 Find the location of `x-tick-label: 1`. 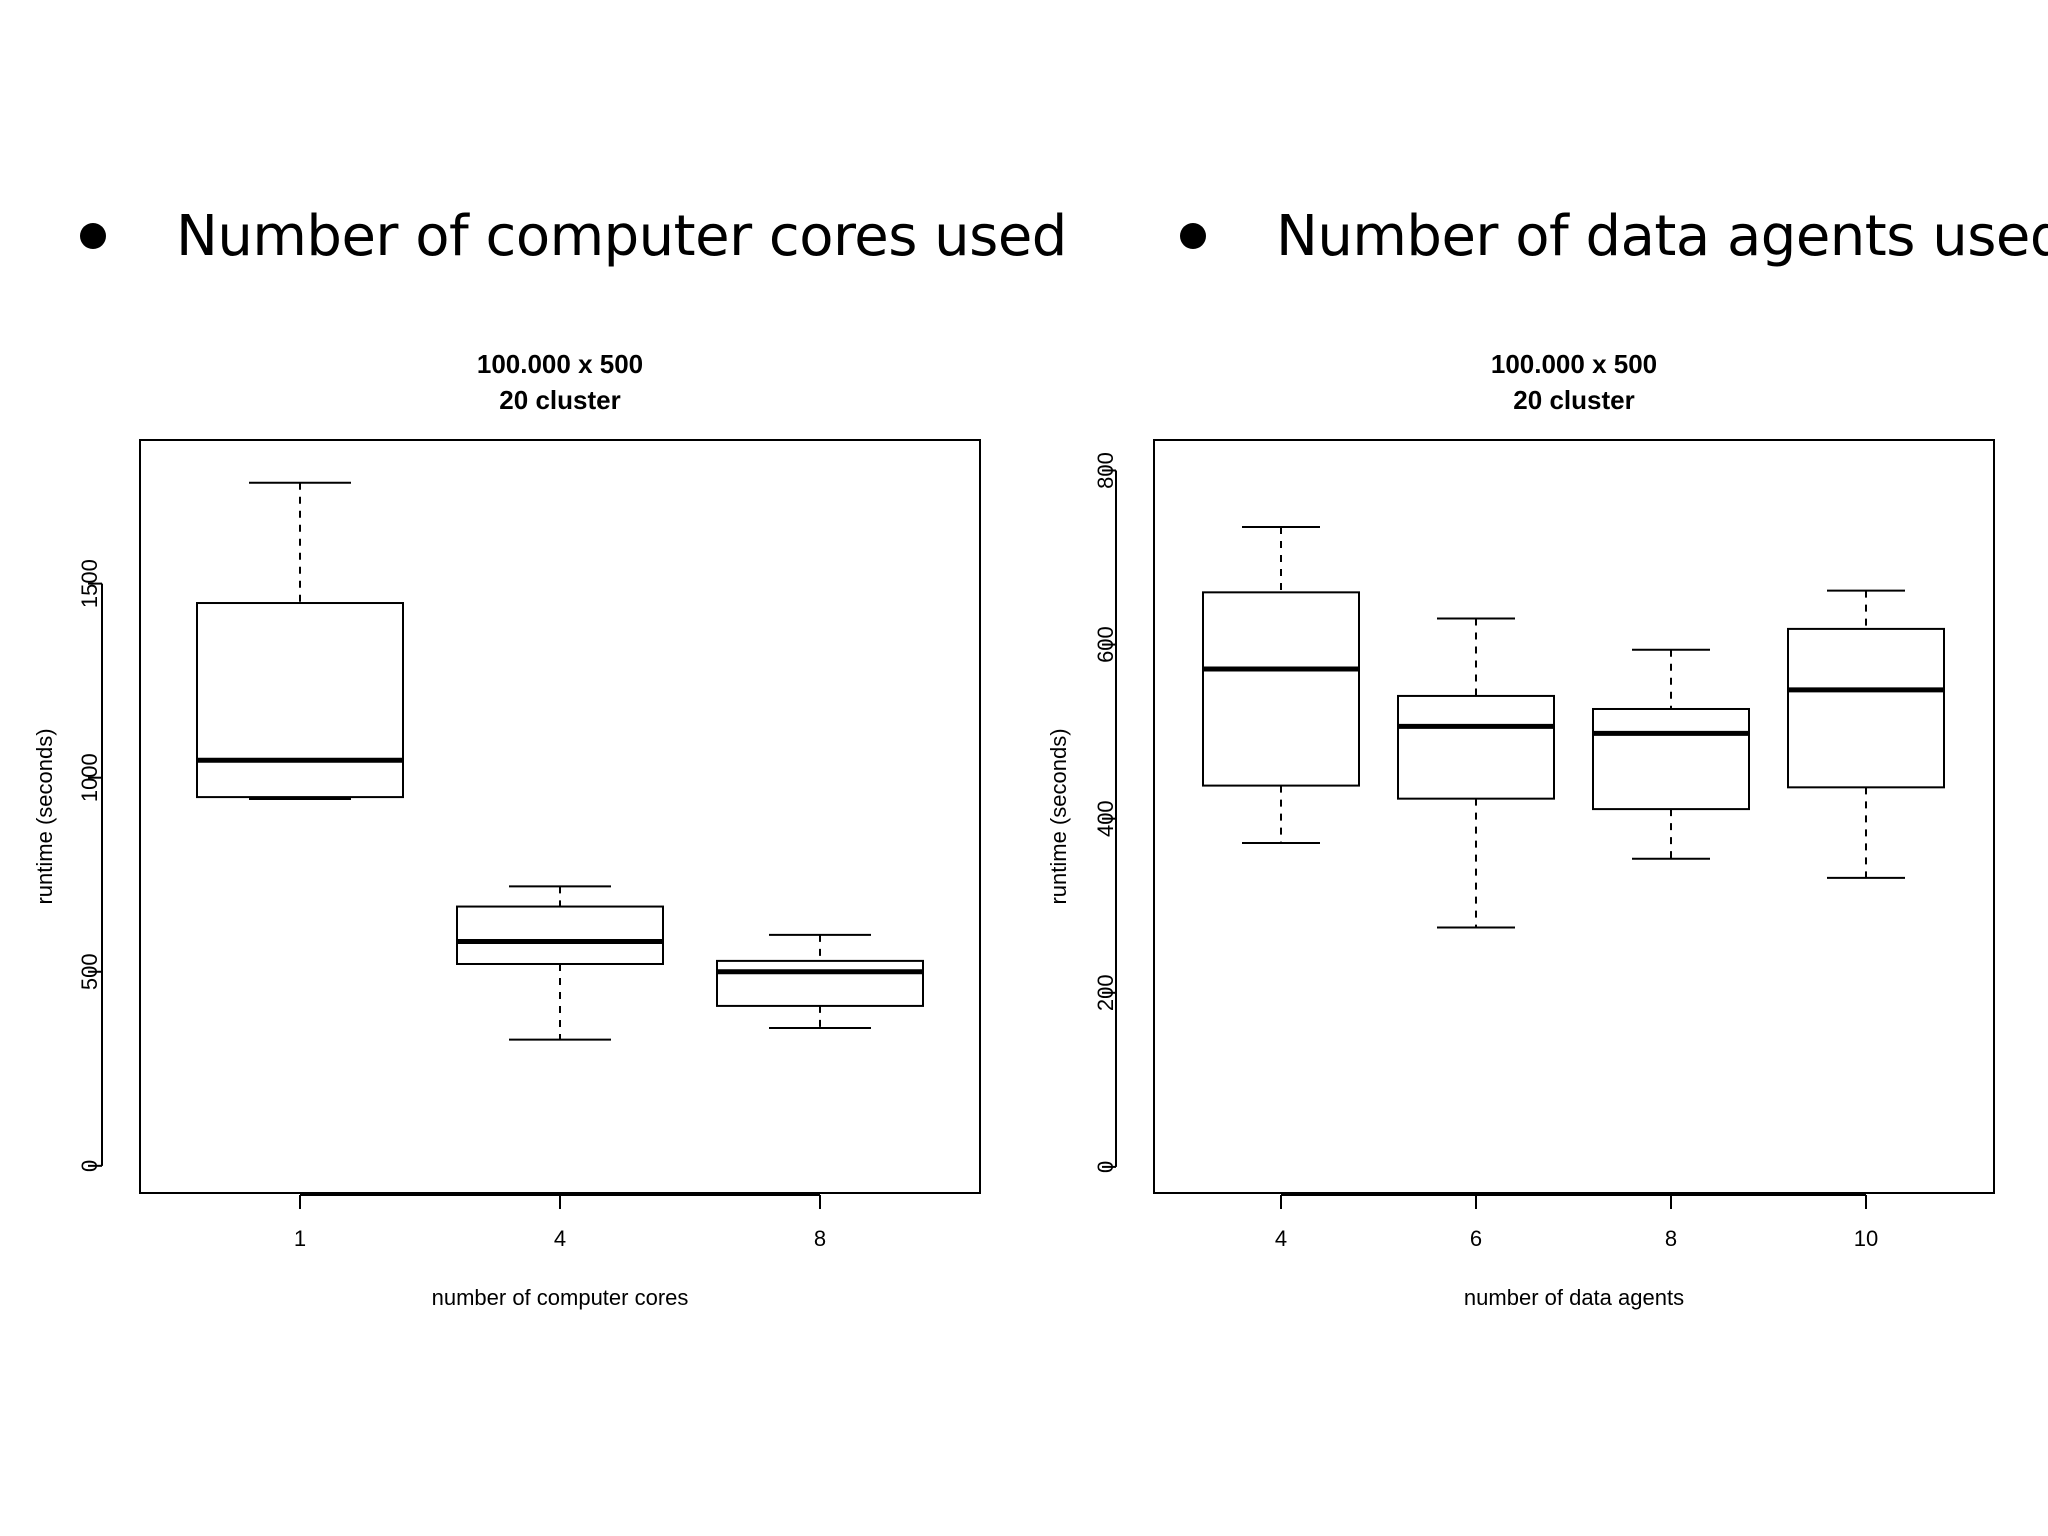

x-tick-label: 1 is located at coordinates (300, 1238).